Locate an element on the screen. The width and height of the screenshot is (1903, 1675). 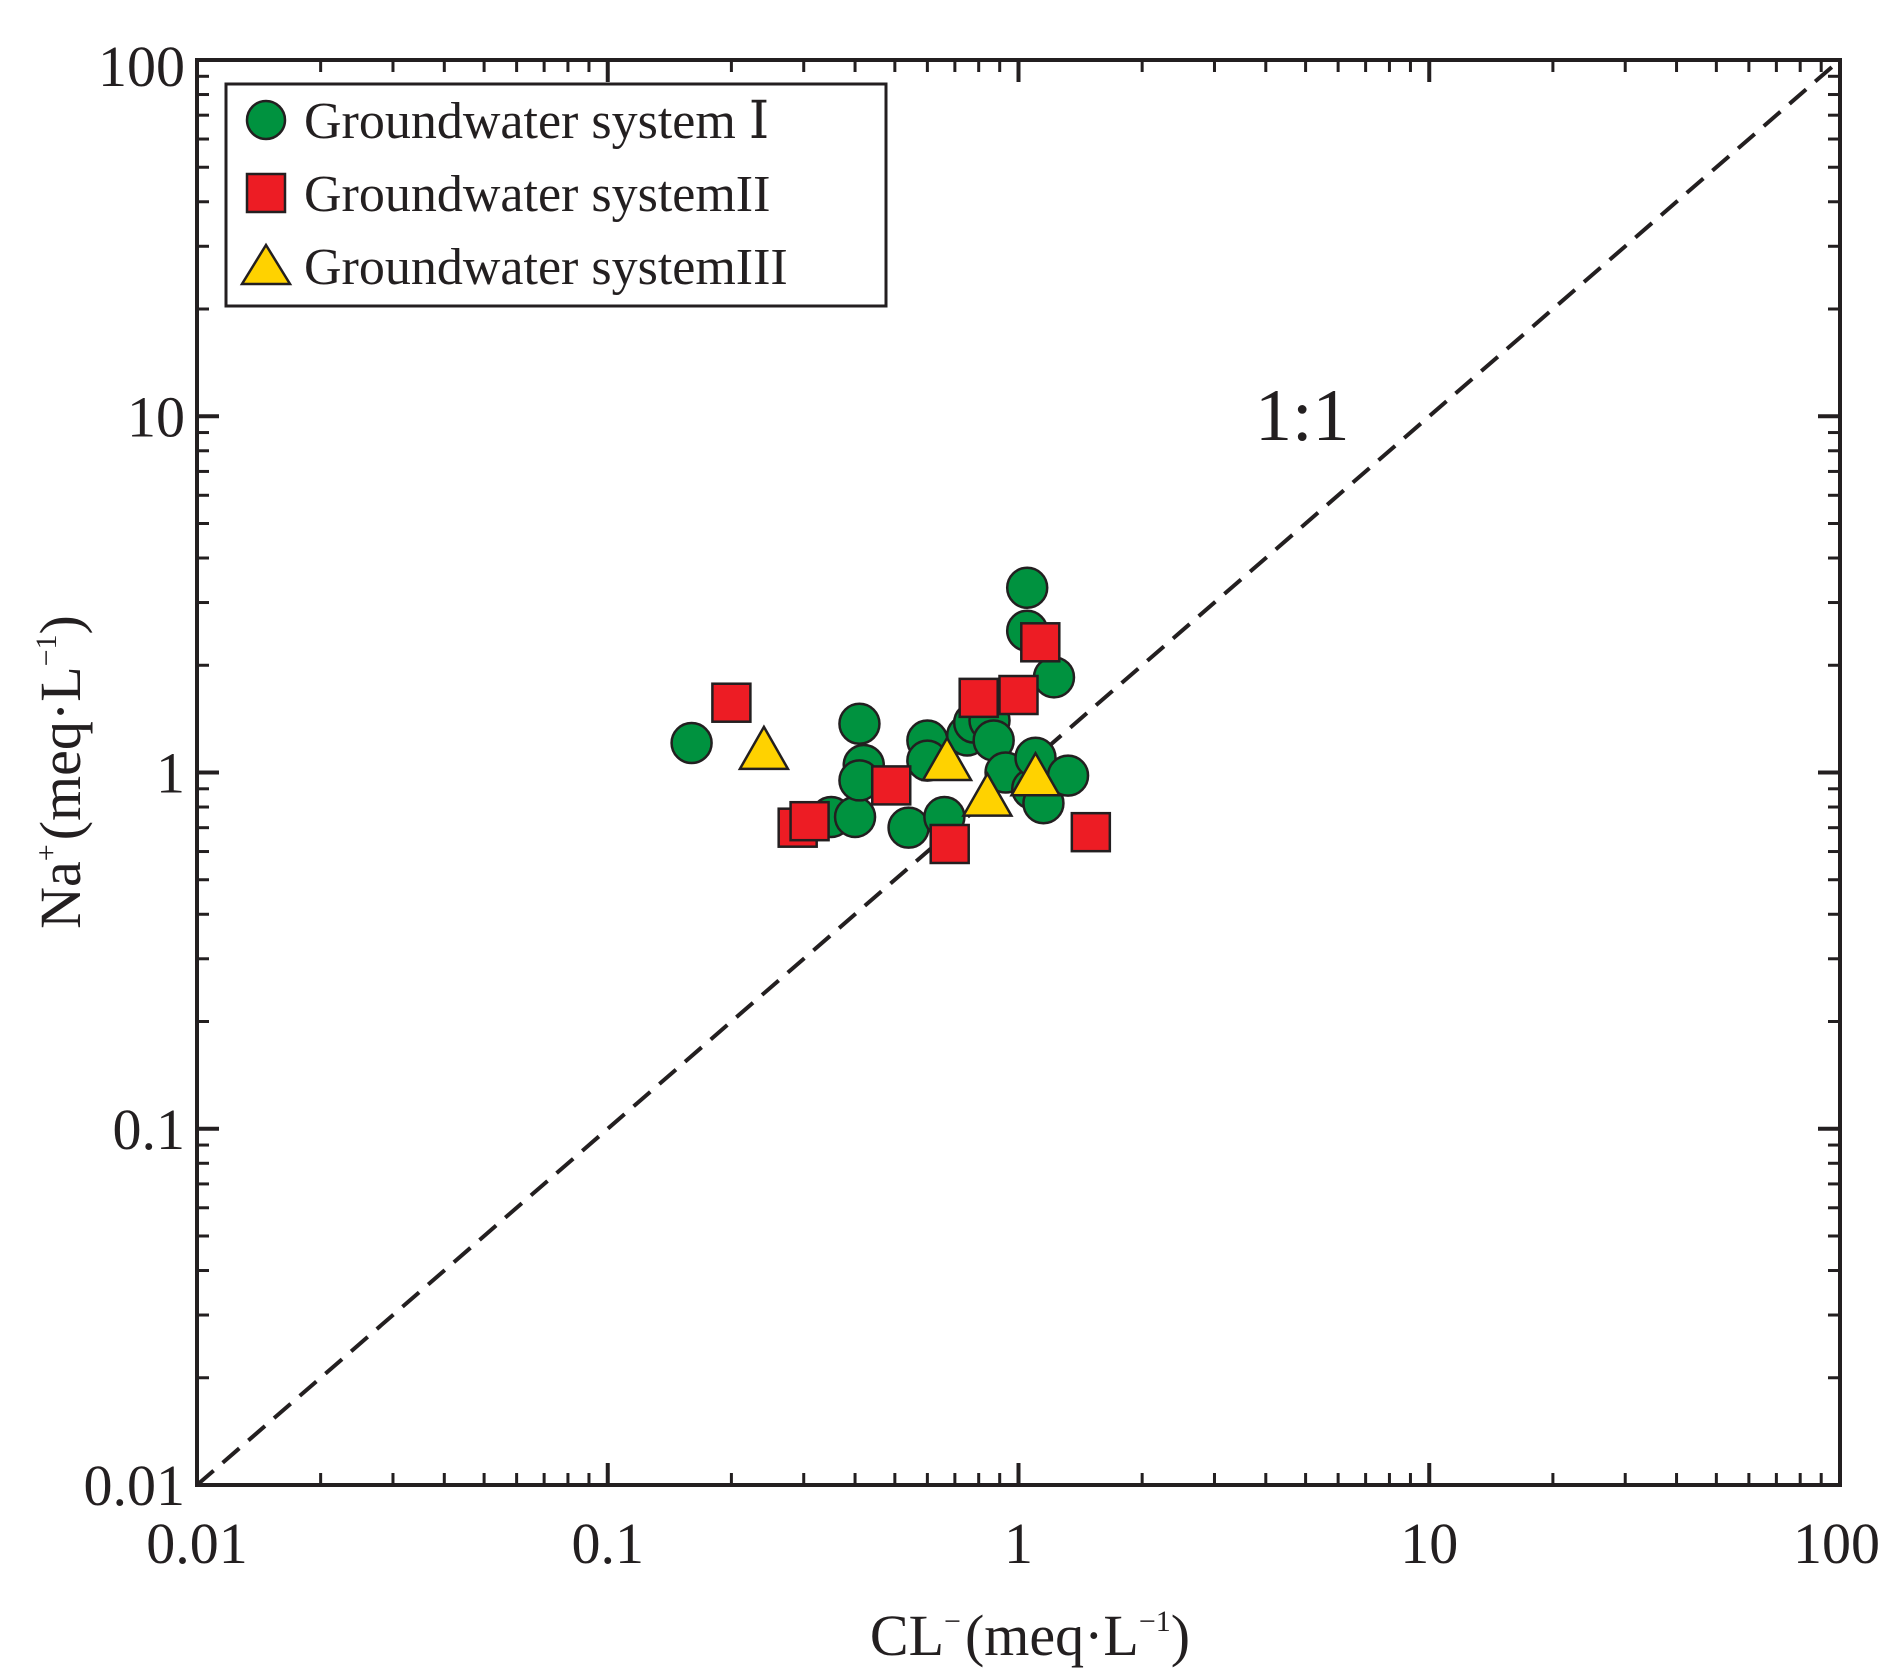
x-tick-label: 10 is located at coordinates (1429, 1543).